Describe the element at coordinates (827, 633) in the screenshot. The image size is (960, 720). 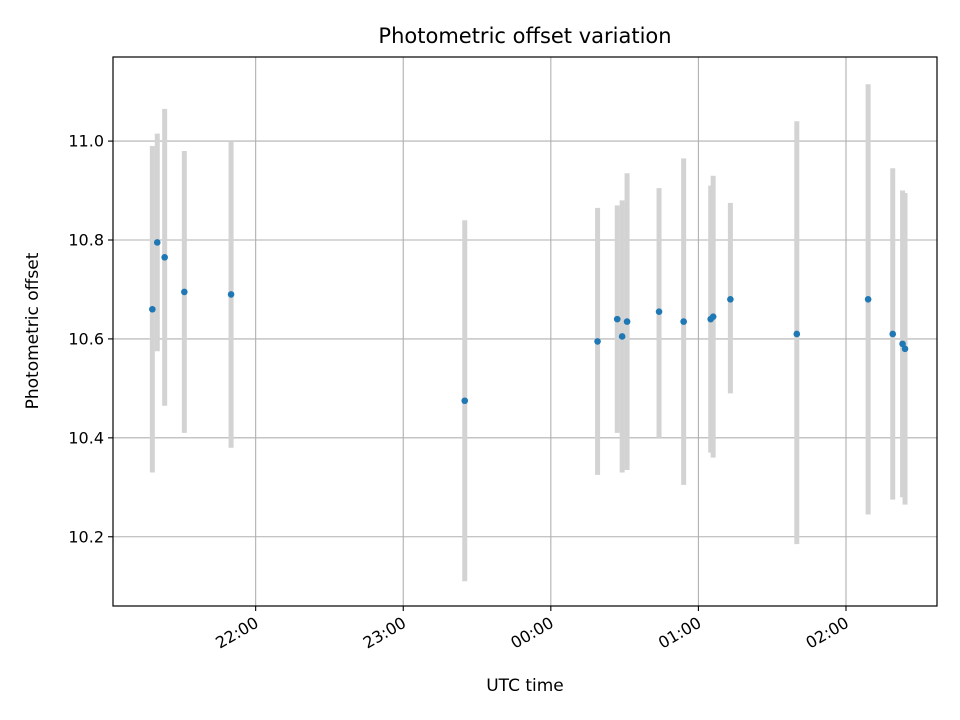
I see `x-tick-label: 02:00` at that location.